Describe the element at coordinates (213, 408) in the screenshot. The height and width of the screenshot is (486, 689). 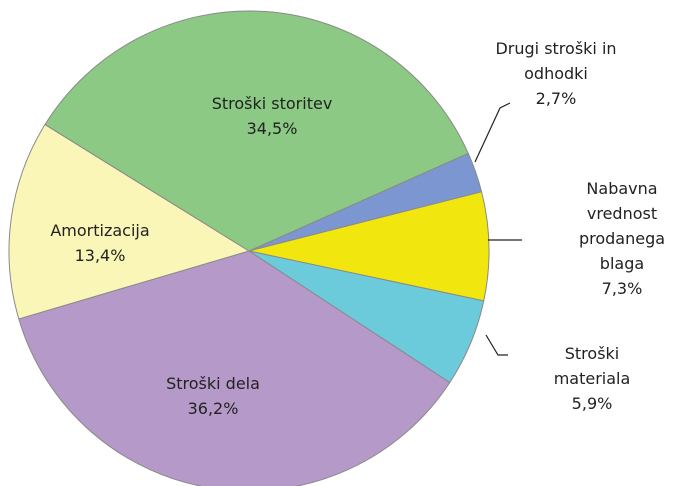
I see `value-label: 36,2%` at that location.